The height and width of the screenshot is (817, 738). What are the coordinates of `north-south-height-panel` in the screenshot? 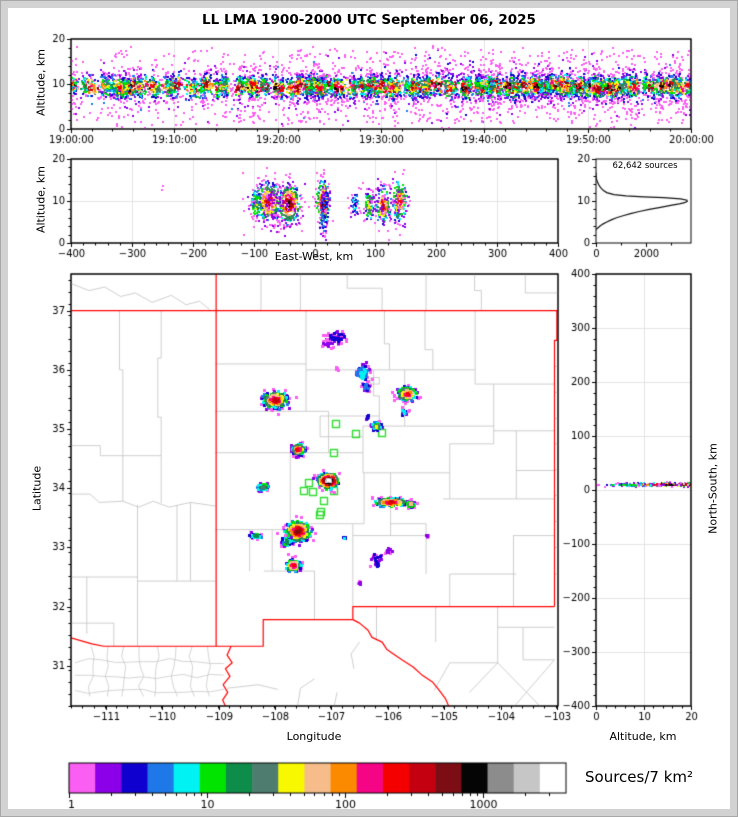 It's located at (643, 490).